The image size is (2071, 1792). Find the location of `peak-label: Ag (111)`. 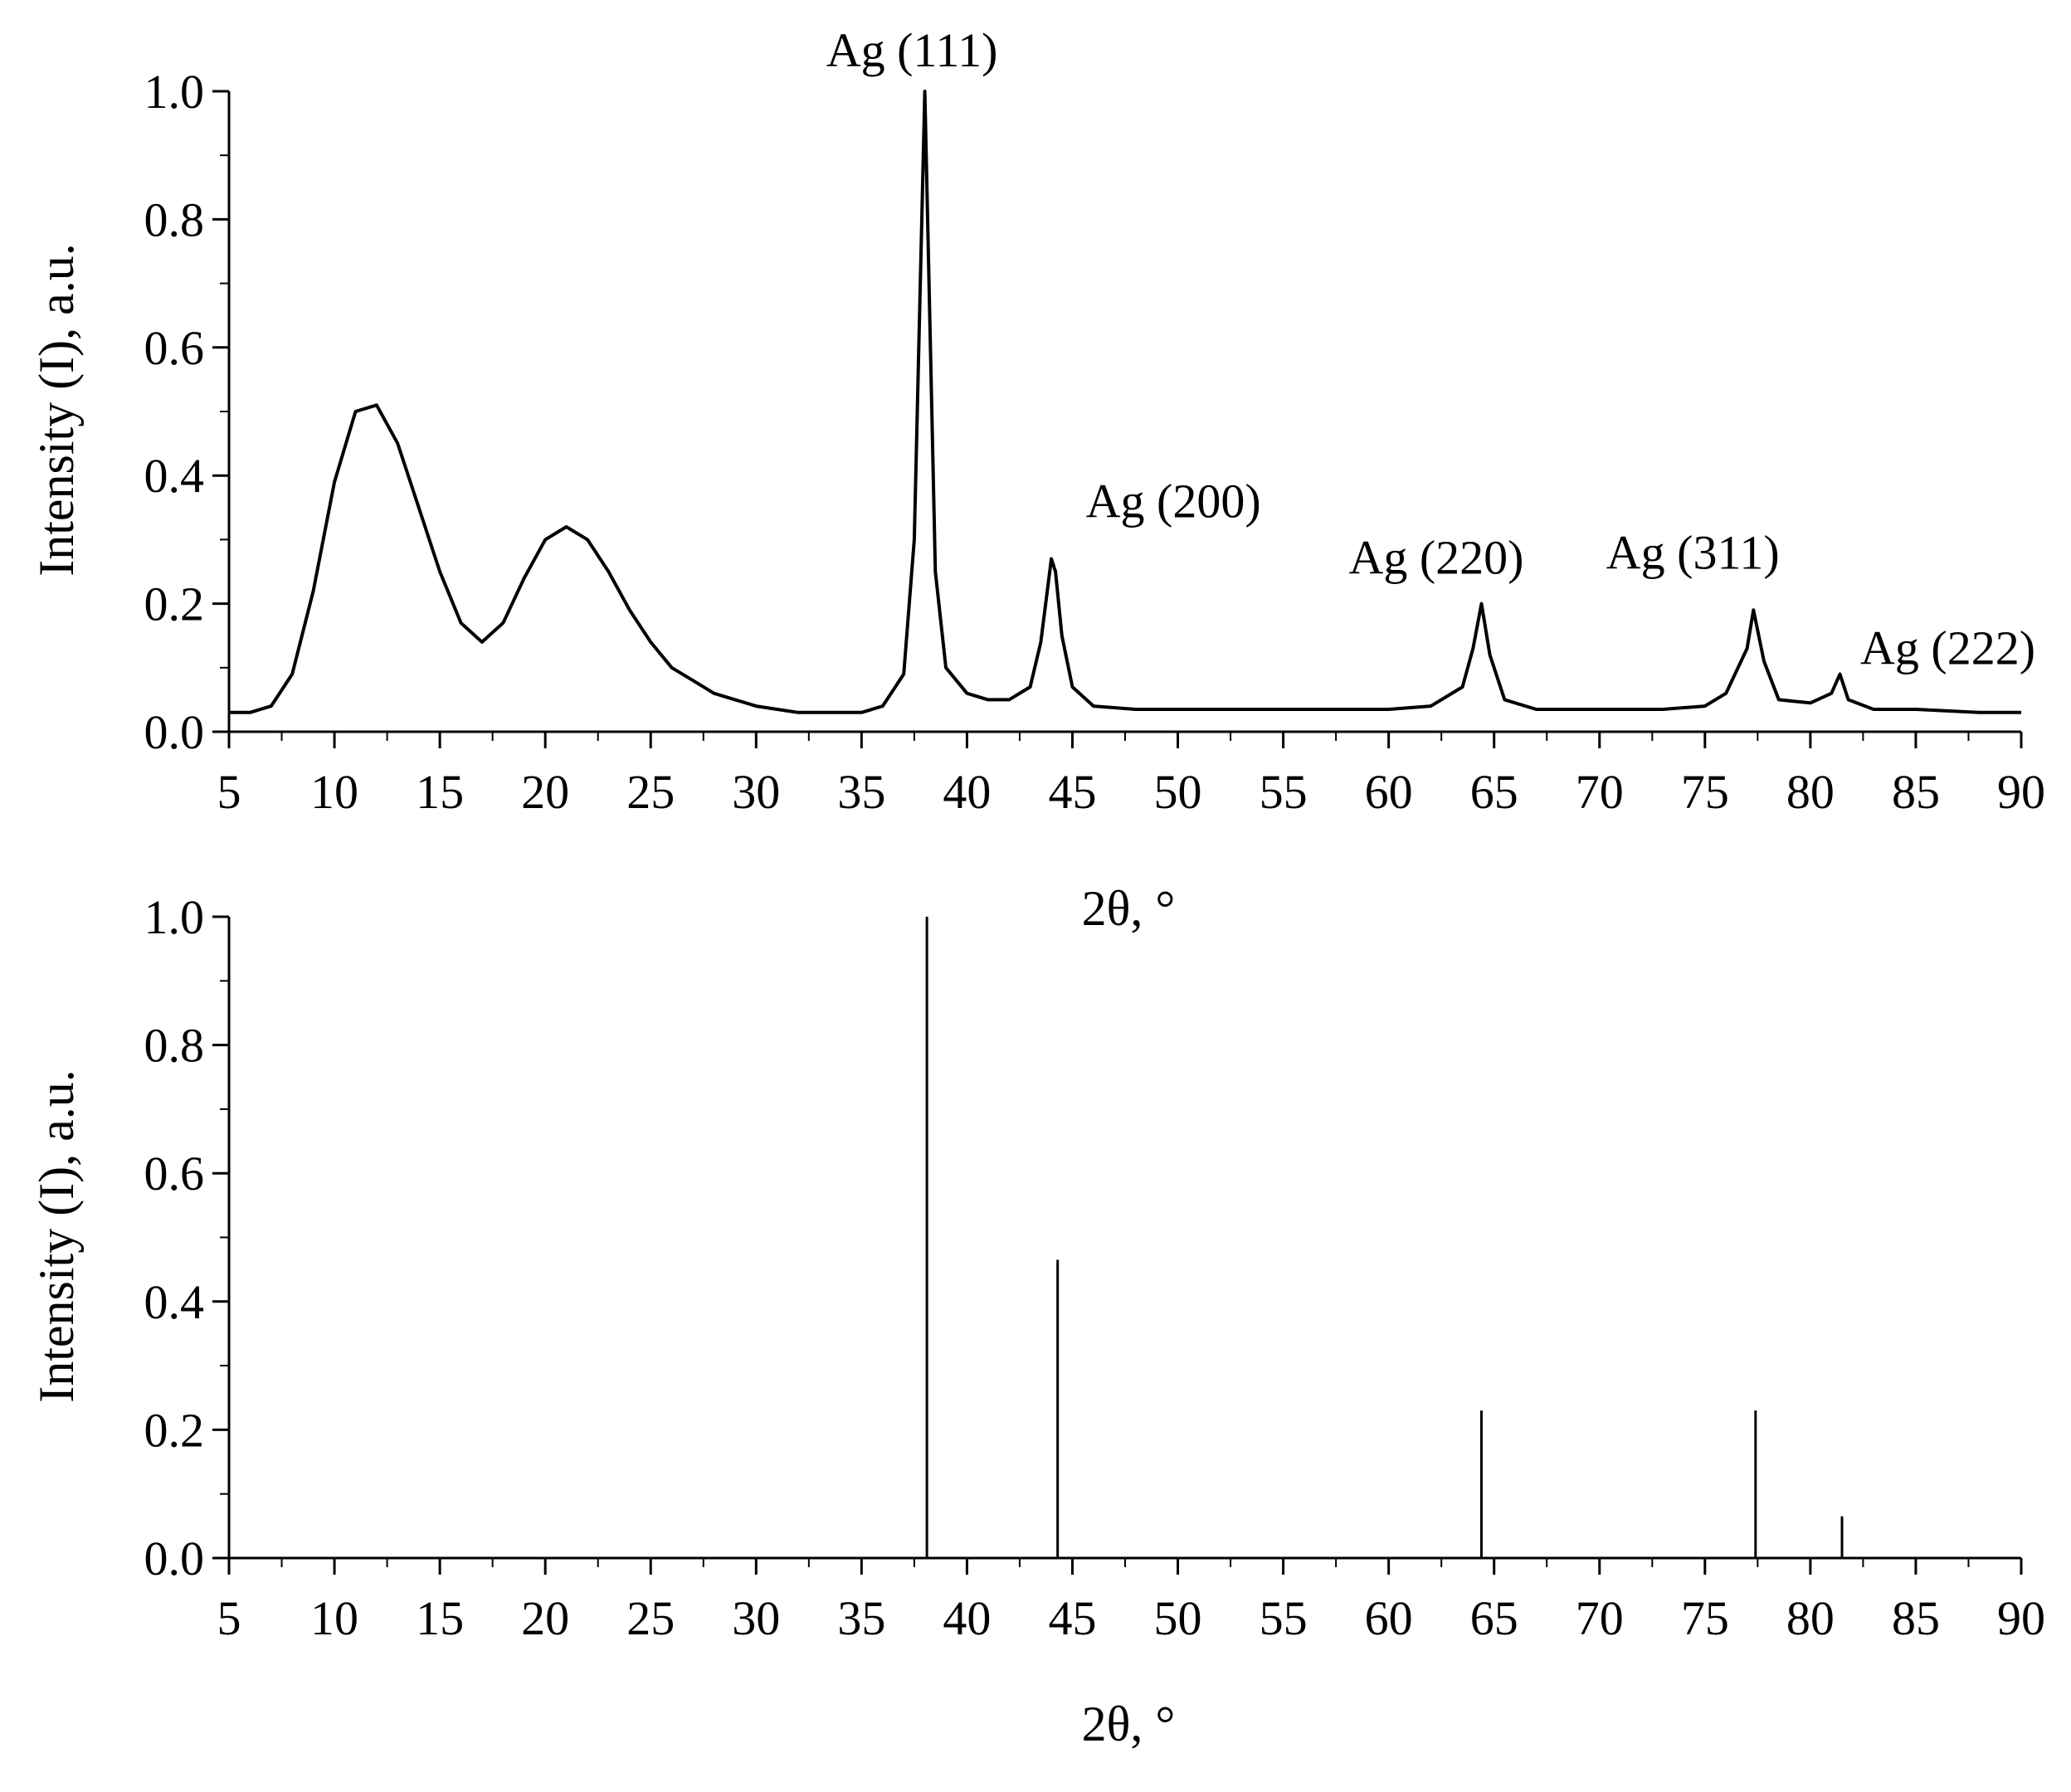

peak-label: Ag (111) is located at coordinates (912, 50).